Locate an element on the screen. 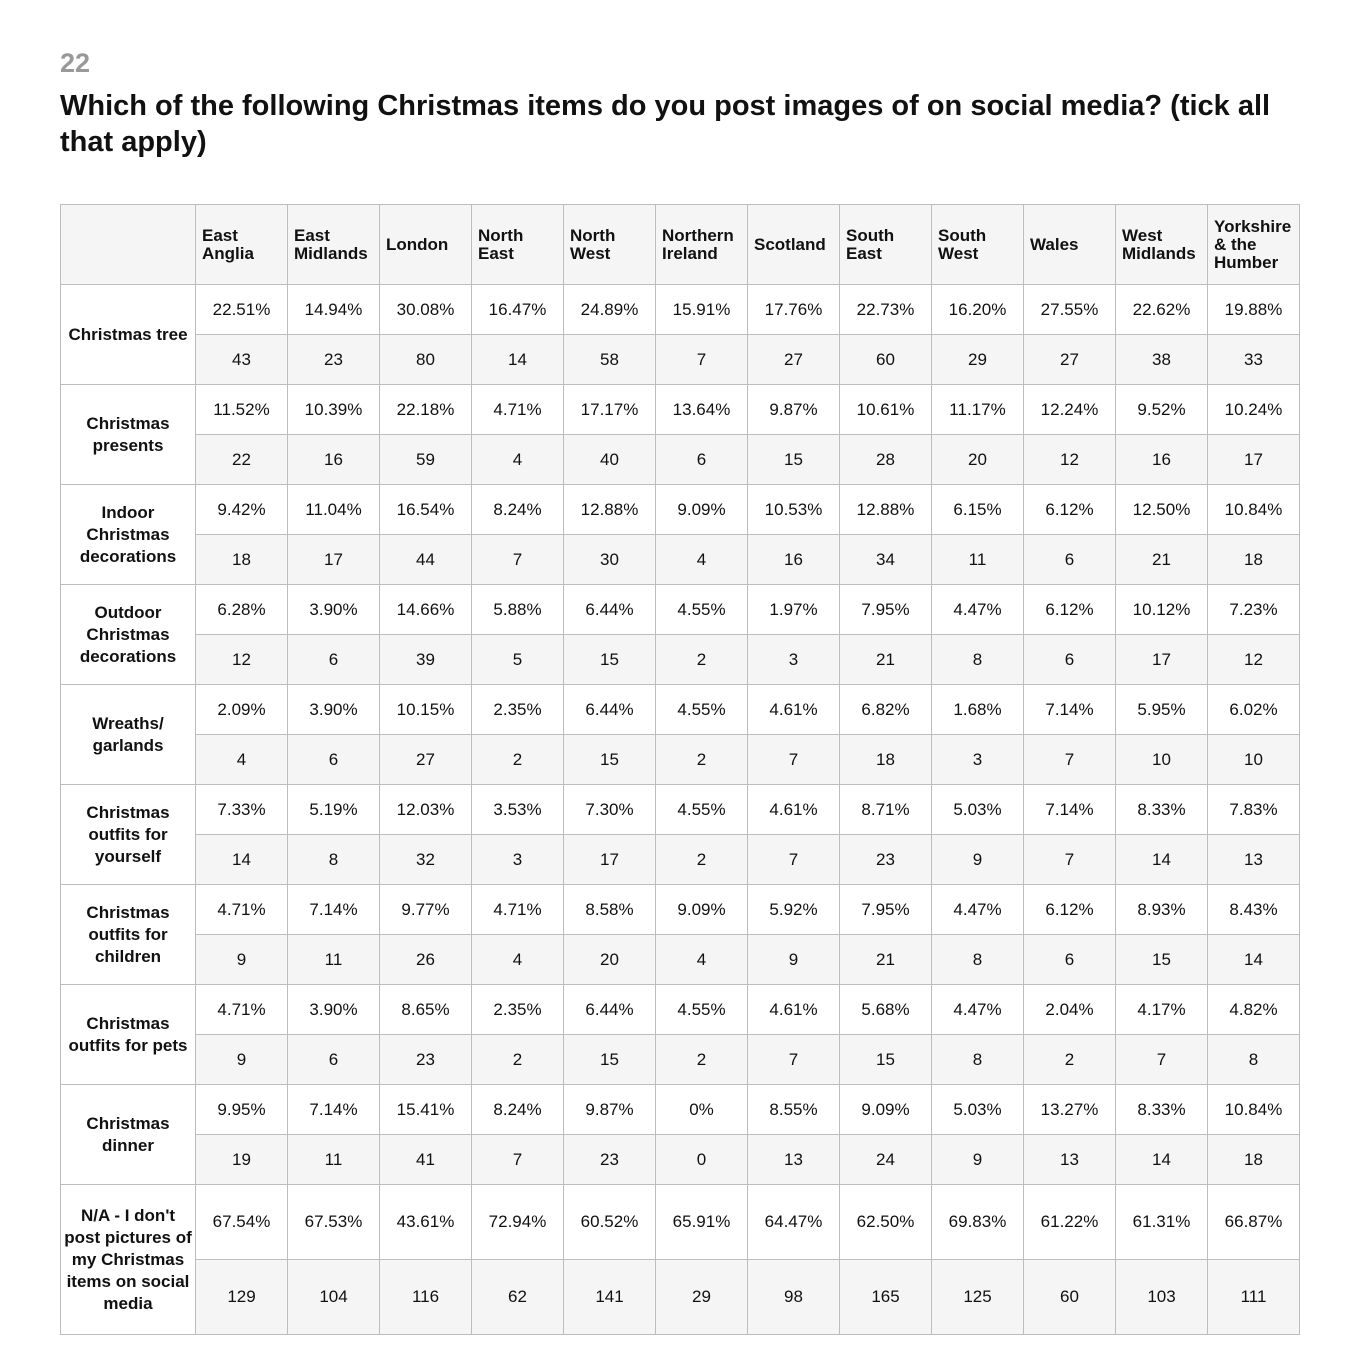  percent-cell: 8.93% is located at coordinates (1161, 909).